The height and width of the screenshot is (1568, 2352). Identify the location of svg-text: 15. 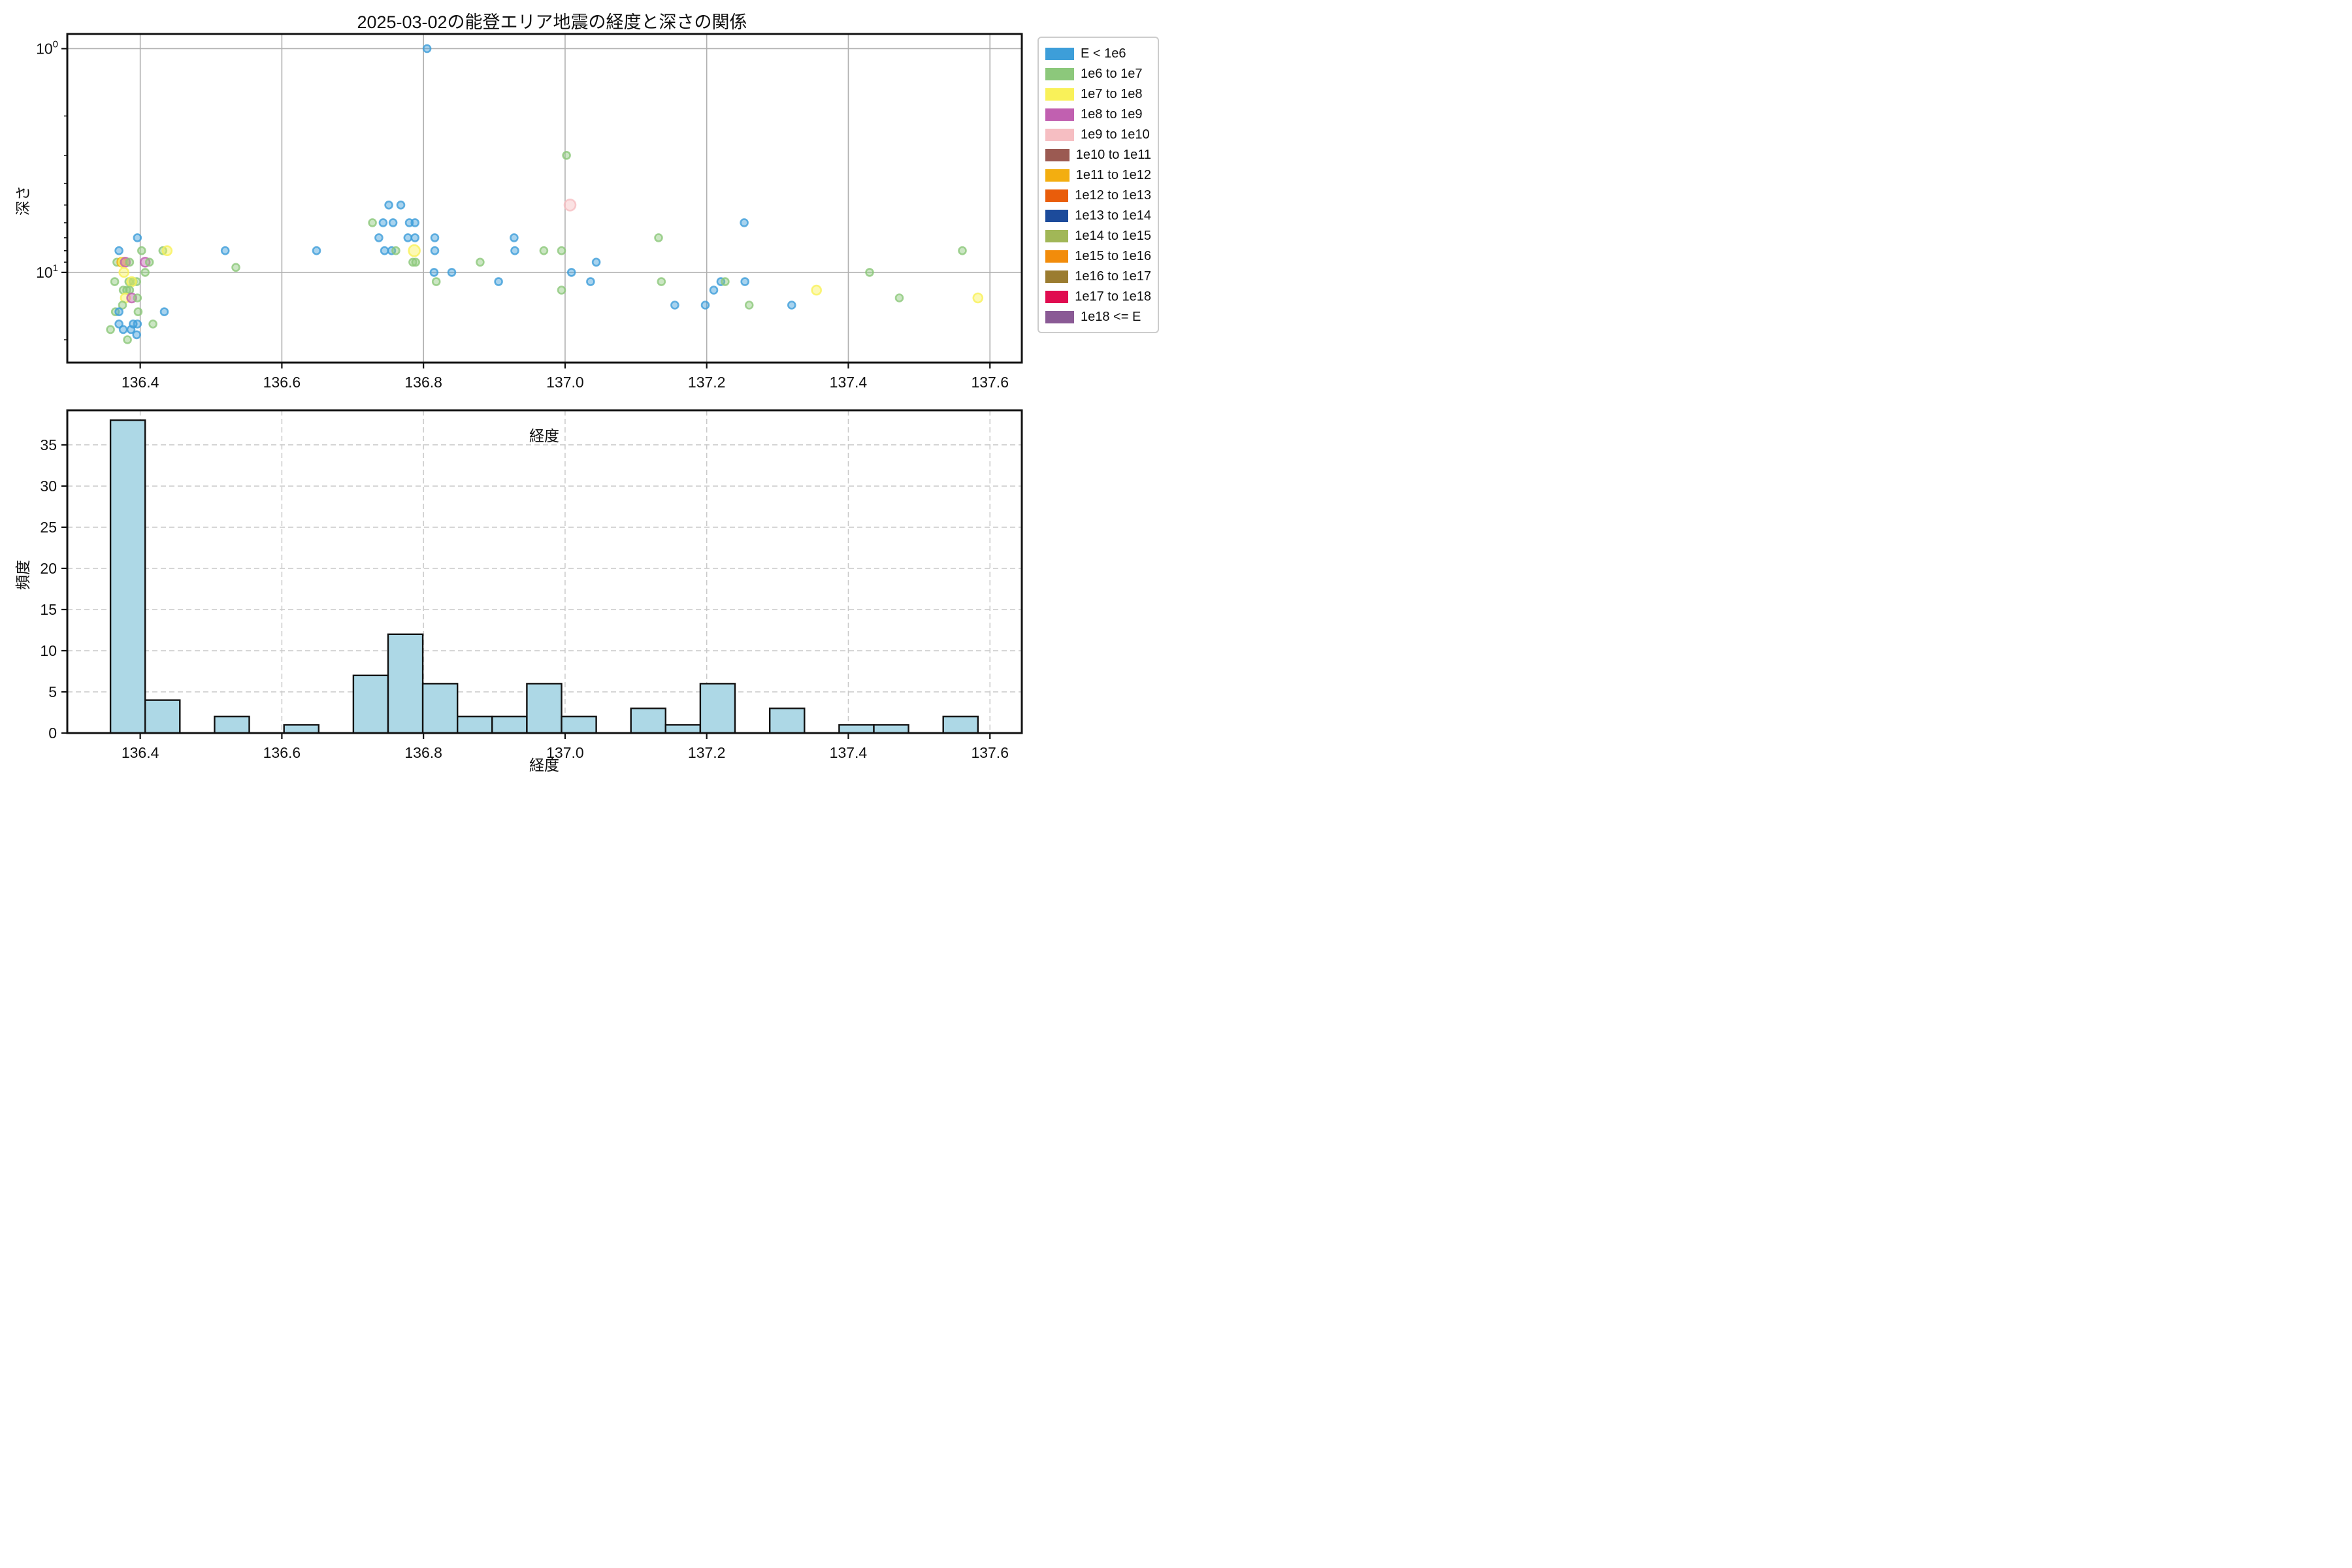
(48, 609).